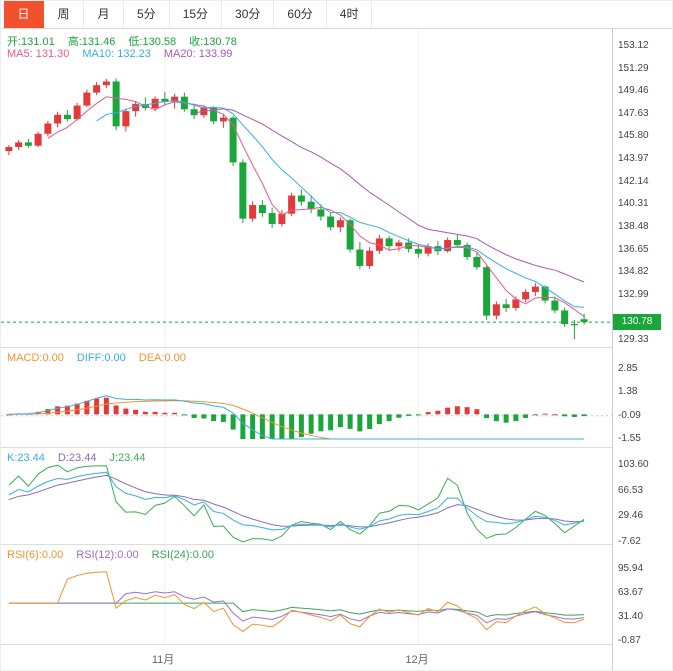 This screenshot has width=673, height=671. I want to click on y-axis-label: 142.14, so click(633, 181).